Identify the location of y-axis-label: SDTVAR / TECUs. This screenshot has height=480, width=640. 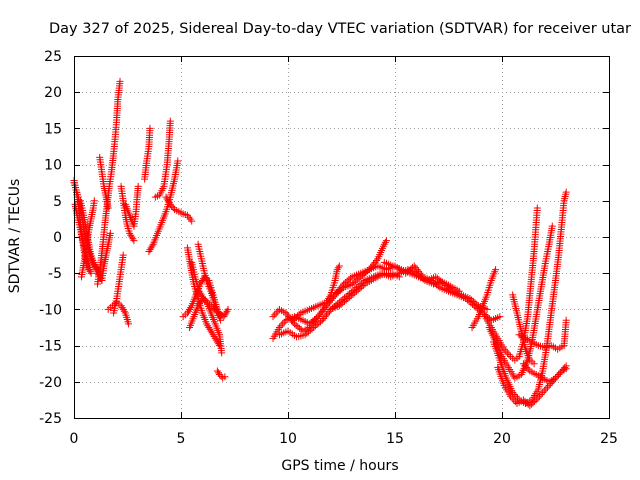
(15, 236).